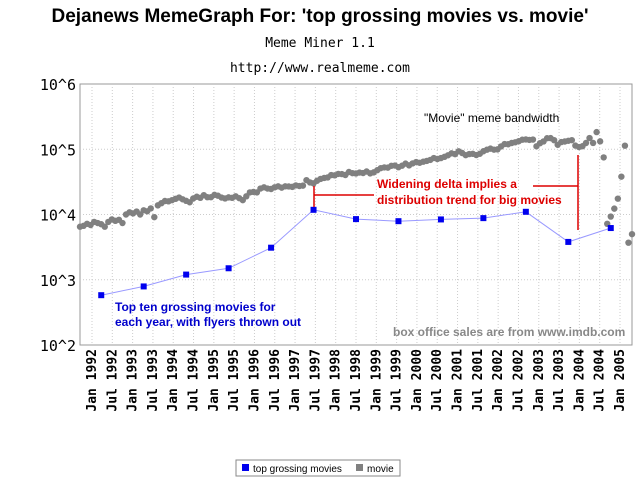 This screenshot has height=480, width=640. What do you see at coordinates (600, 380) in the screenshot?
I see `x-tick-label: Jul 2004` at bounding box center [600, 380].